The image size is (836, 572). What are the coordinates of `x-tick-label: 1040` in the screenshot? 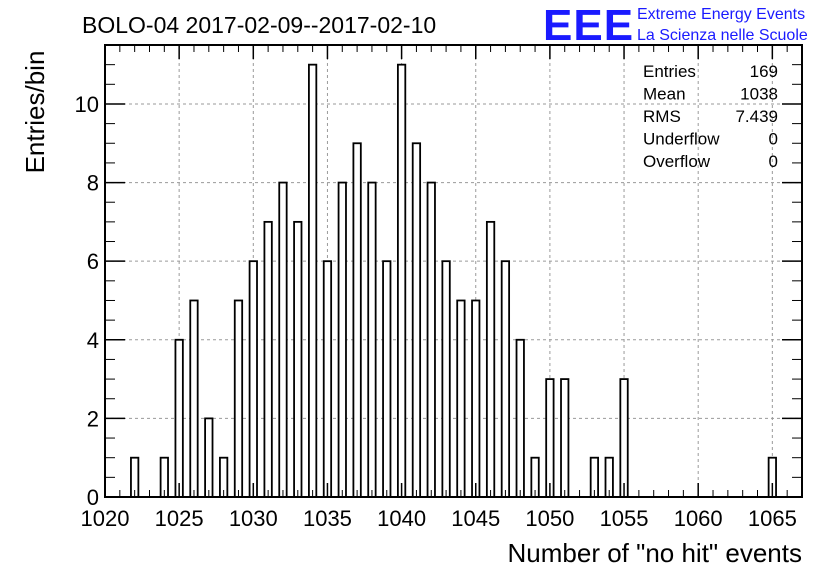 It's located at (401, 518).